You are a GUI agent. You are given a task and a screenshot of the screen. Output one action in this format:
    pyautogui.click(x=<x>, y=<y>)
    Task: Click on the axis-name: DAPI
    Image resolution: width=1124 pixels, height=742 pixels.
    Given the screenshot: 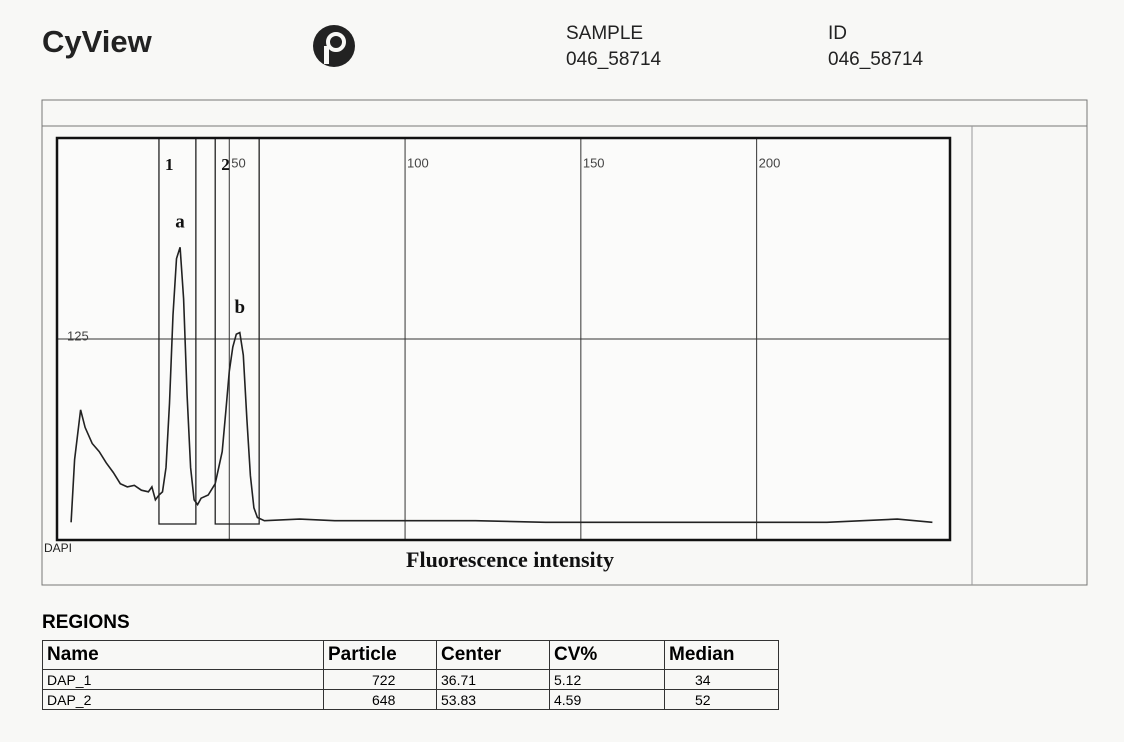 What is the action you would take?
    pyautogui.click(x=58, y=548)
    